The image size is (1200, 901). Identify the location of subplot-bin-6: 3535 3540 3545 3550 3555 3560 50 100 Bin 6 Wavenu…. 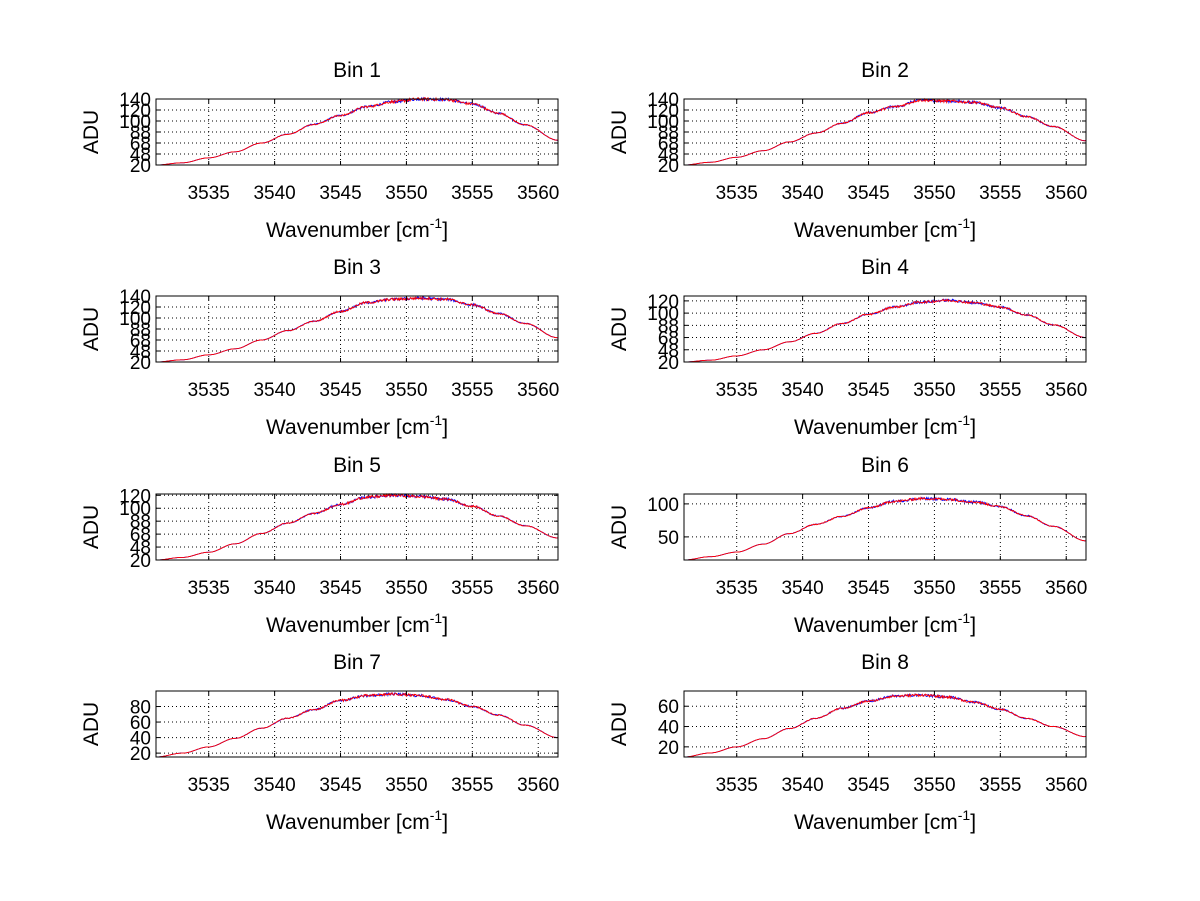
(847, 545).